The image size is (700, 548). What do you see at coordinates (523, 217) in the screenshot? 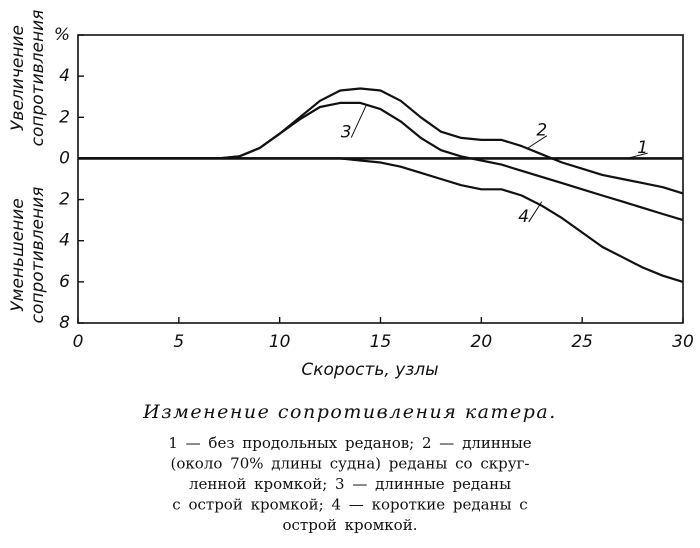
I see `curve-label: 4` at bounding box center [523, 217].